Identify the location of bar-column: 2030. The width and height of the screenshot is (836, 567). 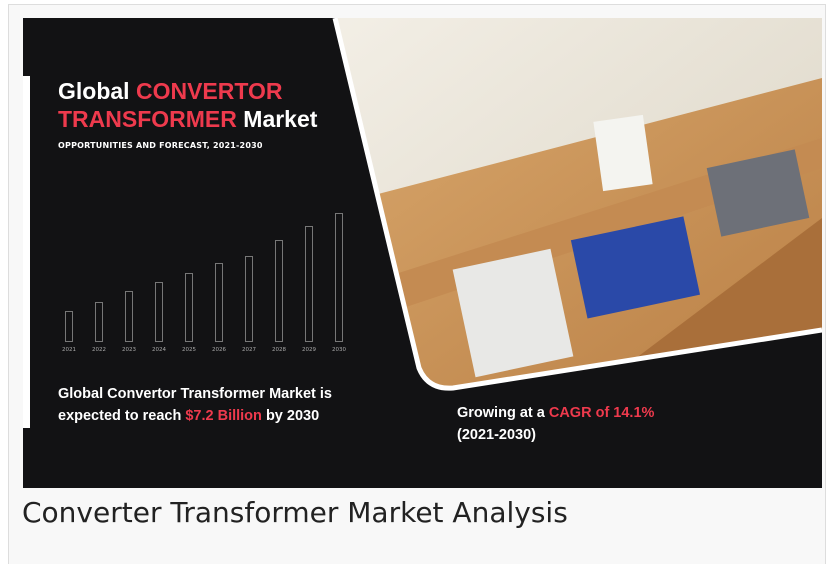
(339, 283).